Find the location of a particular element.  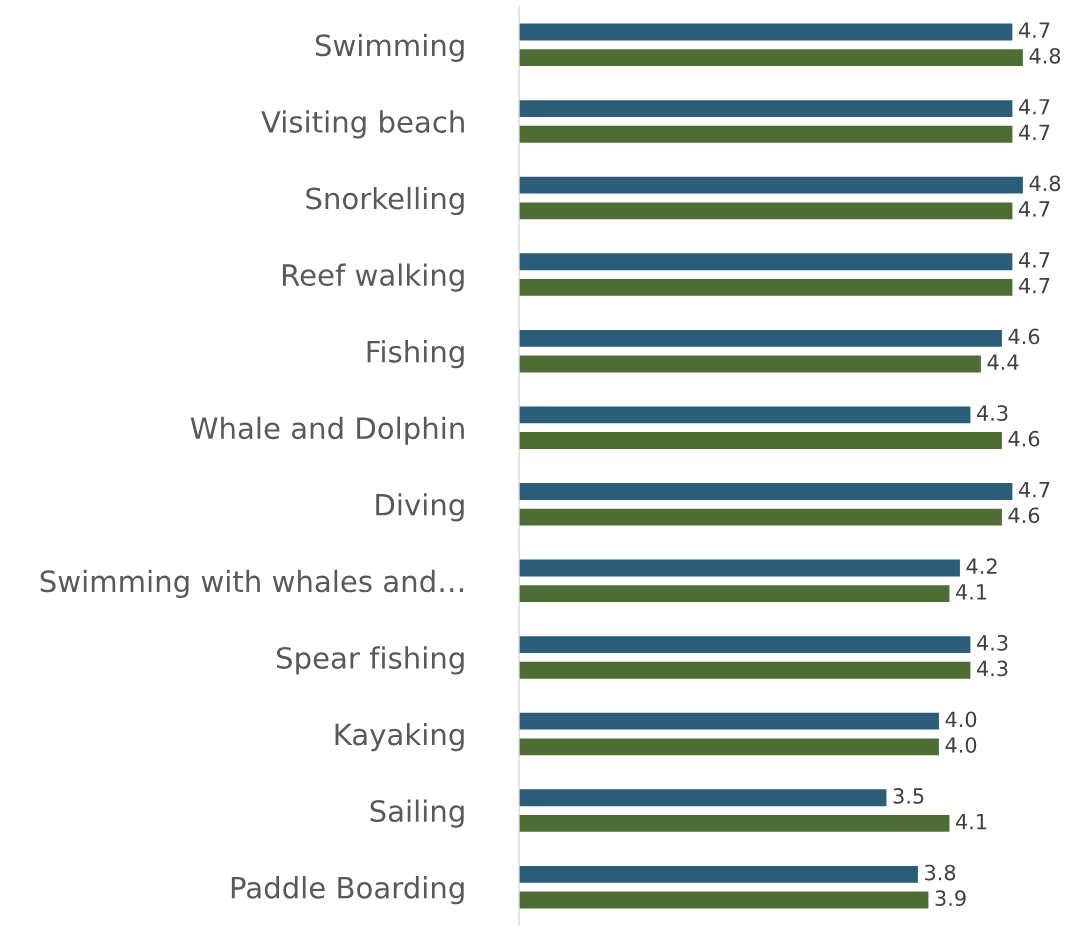

y-tick-label: Sailing is located at coordinates (417, 813).